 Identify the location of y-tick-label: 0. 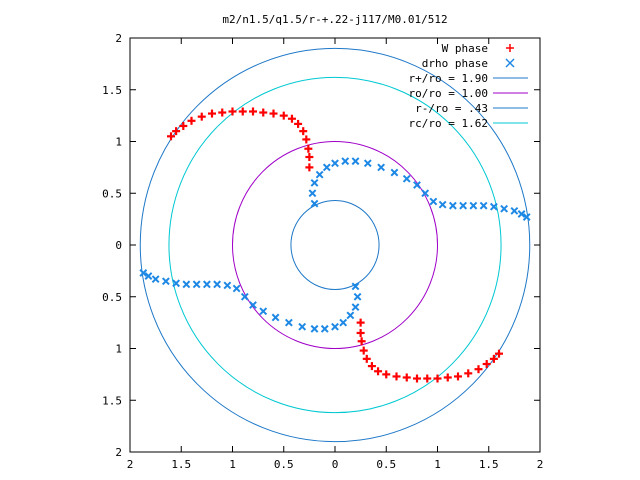
(118, 245).